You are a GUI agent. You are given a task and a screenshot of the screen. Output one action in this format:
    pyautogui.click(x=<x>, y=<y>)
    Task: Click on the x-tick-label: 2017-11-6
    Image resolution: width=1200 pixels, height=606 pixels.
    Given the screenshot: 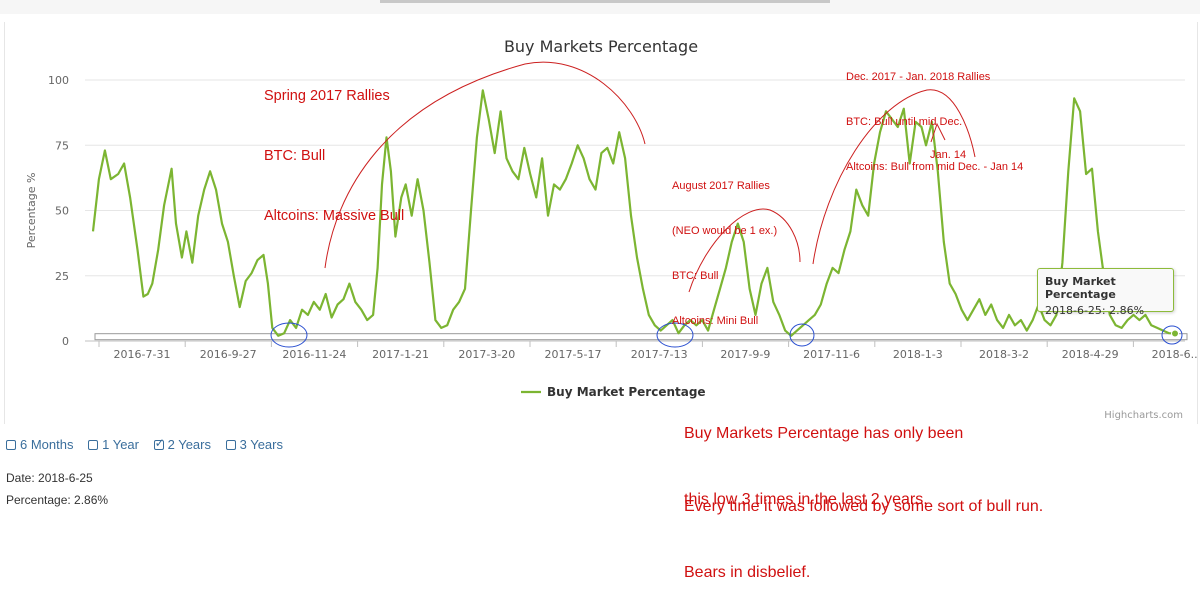 What is the action you would take?
    pyautogui.click(x=831, y=354)
    